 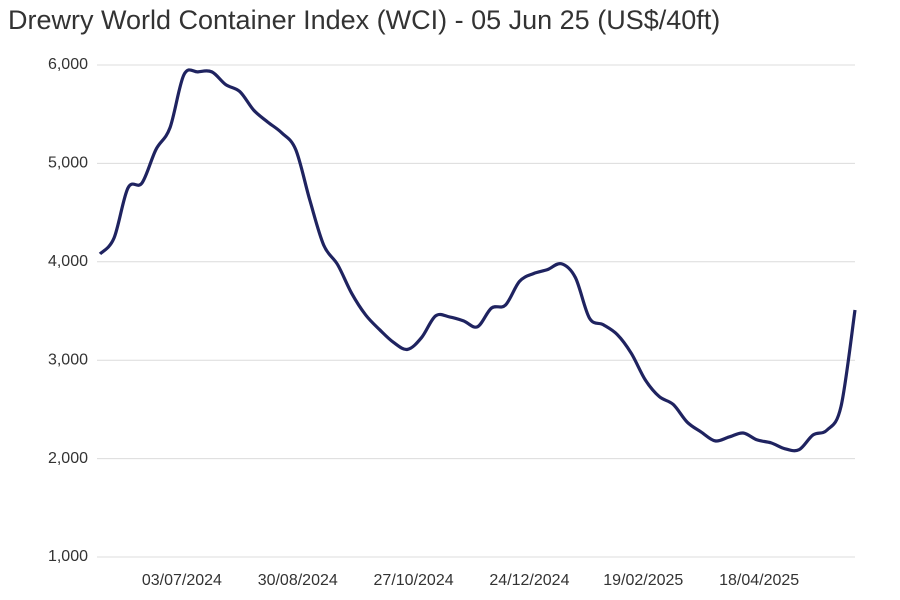 What do you see at coordinates (68, 458) in the screenshot?
I see `y-tick-label: 2,000` at bounding box center [68, 458].